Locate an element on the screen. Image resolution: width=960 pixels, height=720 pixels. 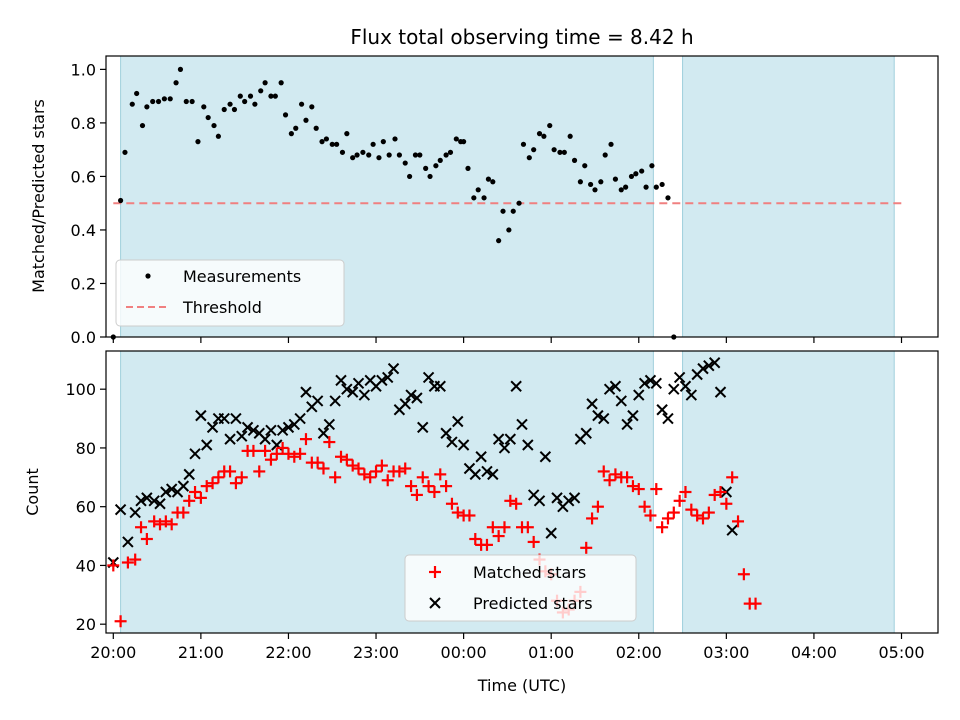
top-legend: Measurements Threshold is located at coordinates (230, 293).